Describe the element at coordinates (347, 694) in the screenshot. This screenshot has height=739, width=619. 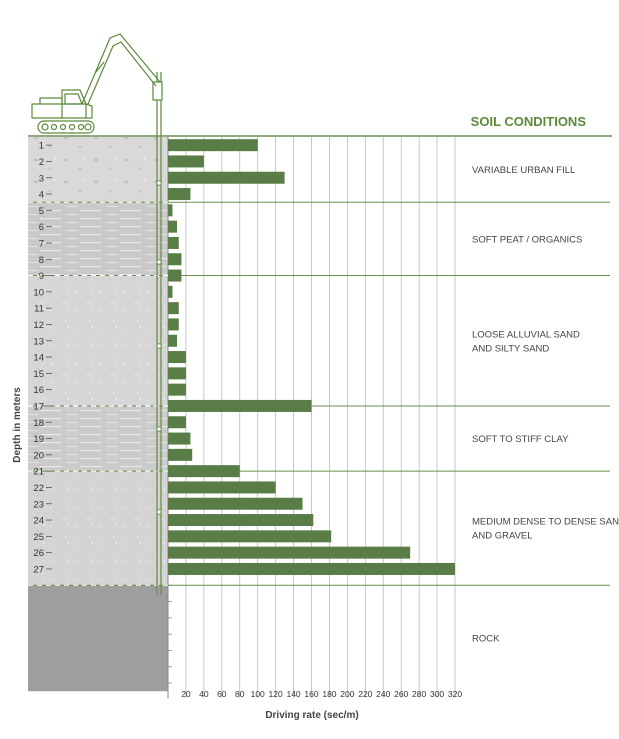
I see `x-tick-label: 200` at that location.